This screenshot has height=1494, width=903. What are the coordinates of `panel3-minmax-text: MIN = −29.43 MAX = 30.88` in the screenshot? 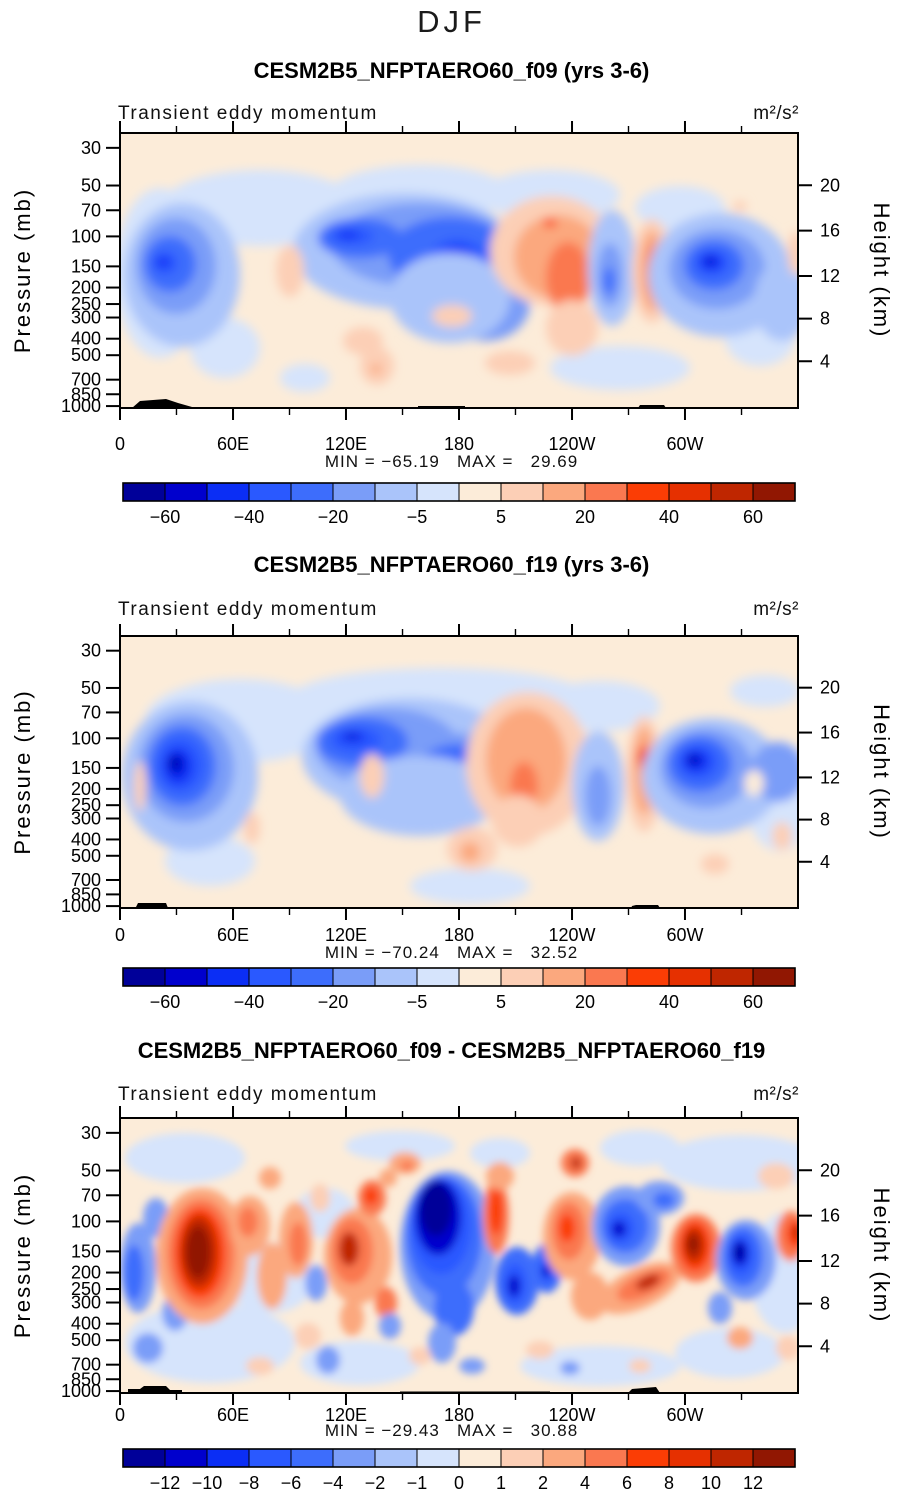 It's located at (451, 1430).